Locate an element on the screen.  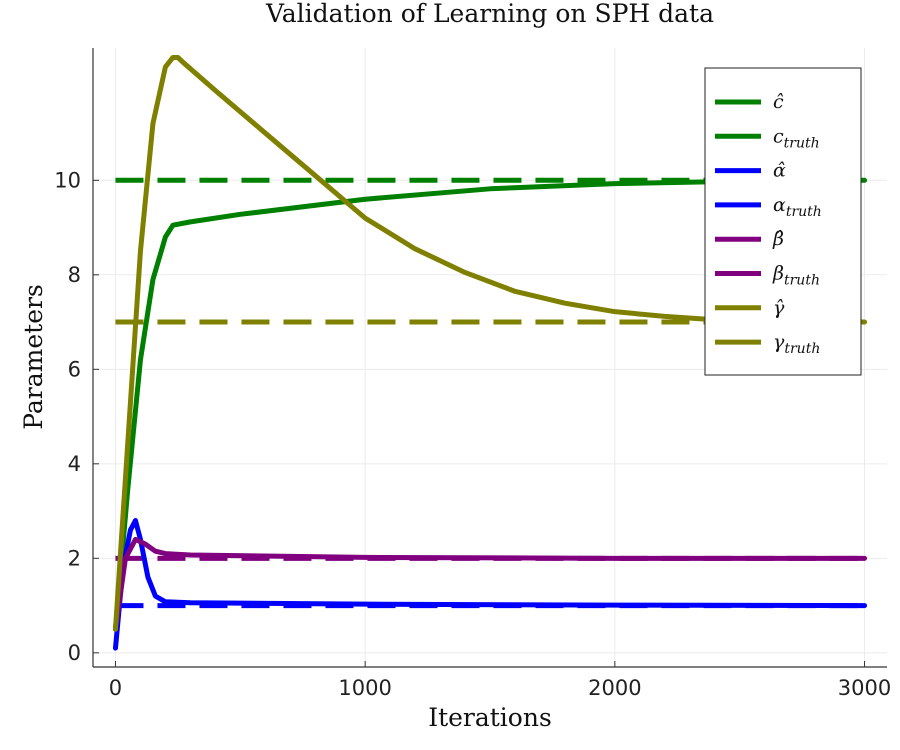
y-tick-label: 4 is located at coordinates (74, 464).